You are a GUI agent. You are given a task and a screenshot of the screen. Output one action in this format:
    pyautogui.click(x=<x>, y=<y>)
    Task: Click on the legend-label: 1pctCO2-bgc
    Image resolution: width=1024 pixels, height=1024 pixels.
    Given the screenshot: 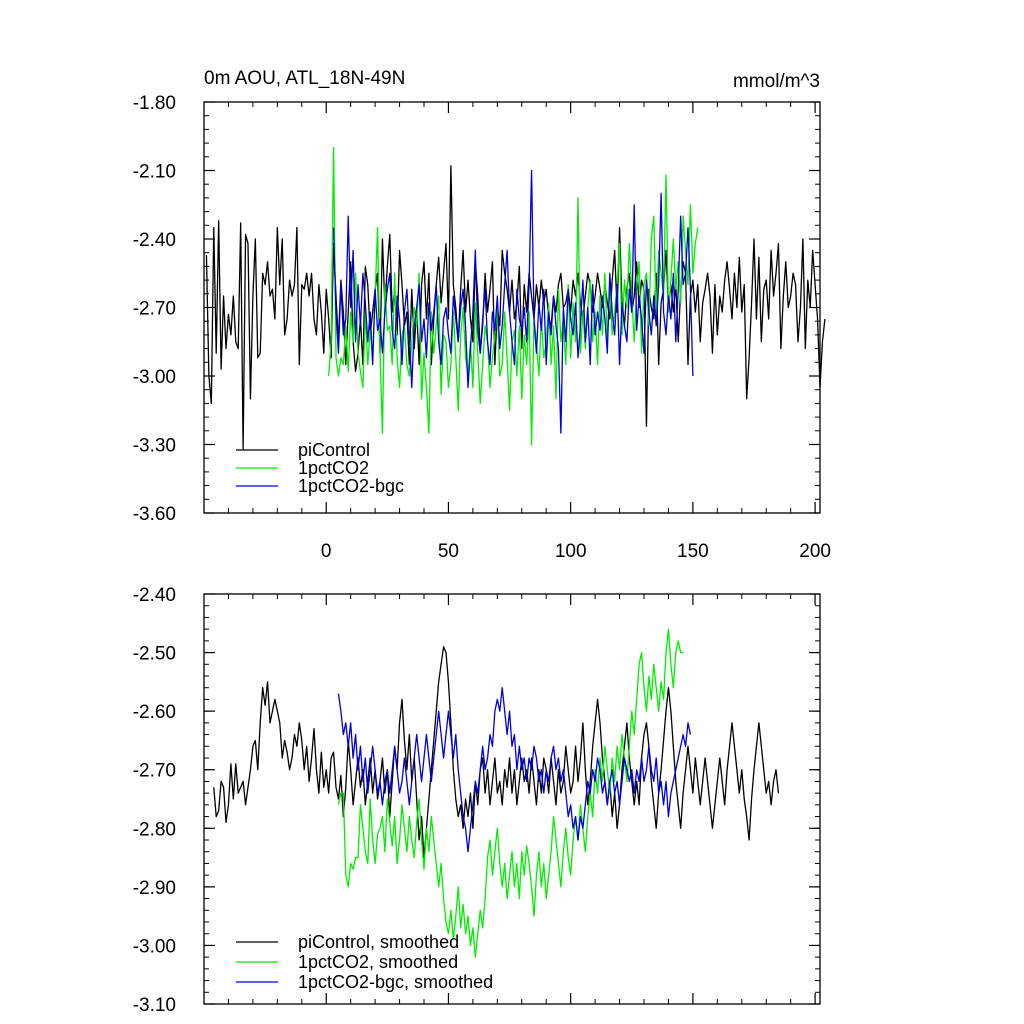 What is the action you would take?
    pyautogui.click(x=351, y=486)
    